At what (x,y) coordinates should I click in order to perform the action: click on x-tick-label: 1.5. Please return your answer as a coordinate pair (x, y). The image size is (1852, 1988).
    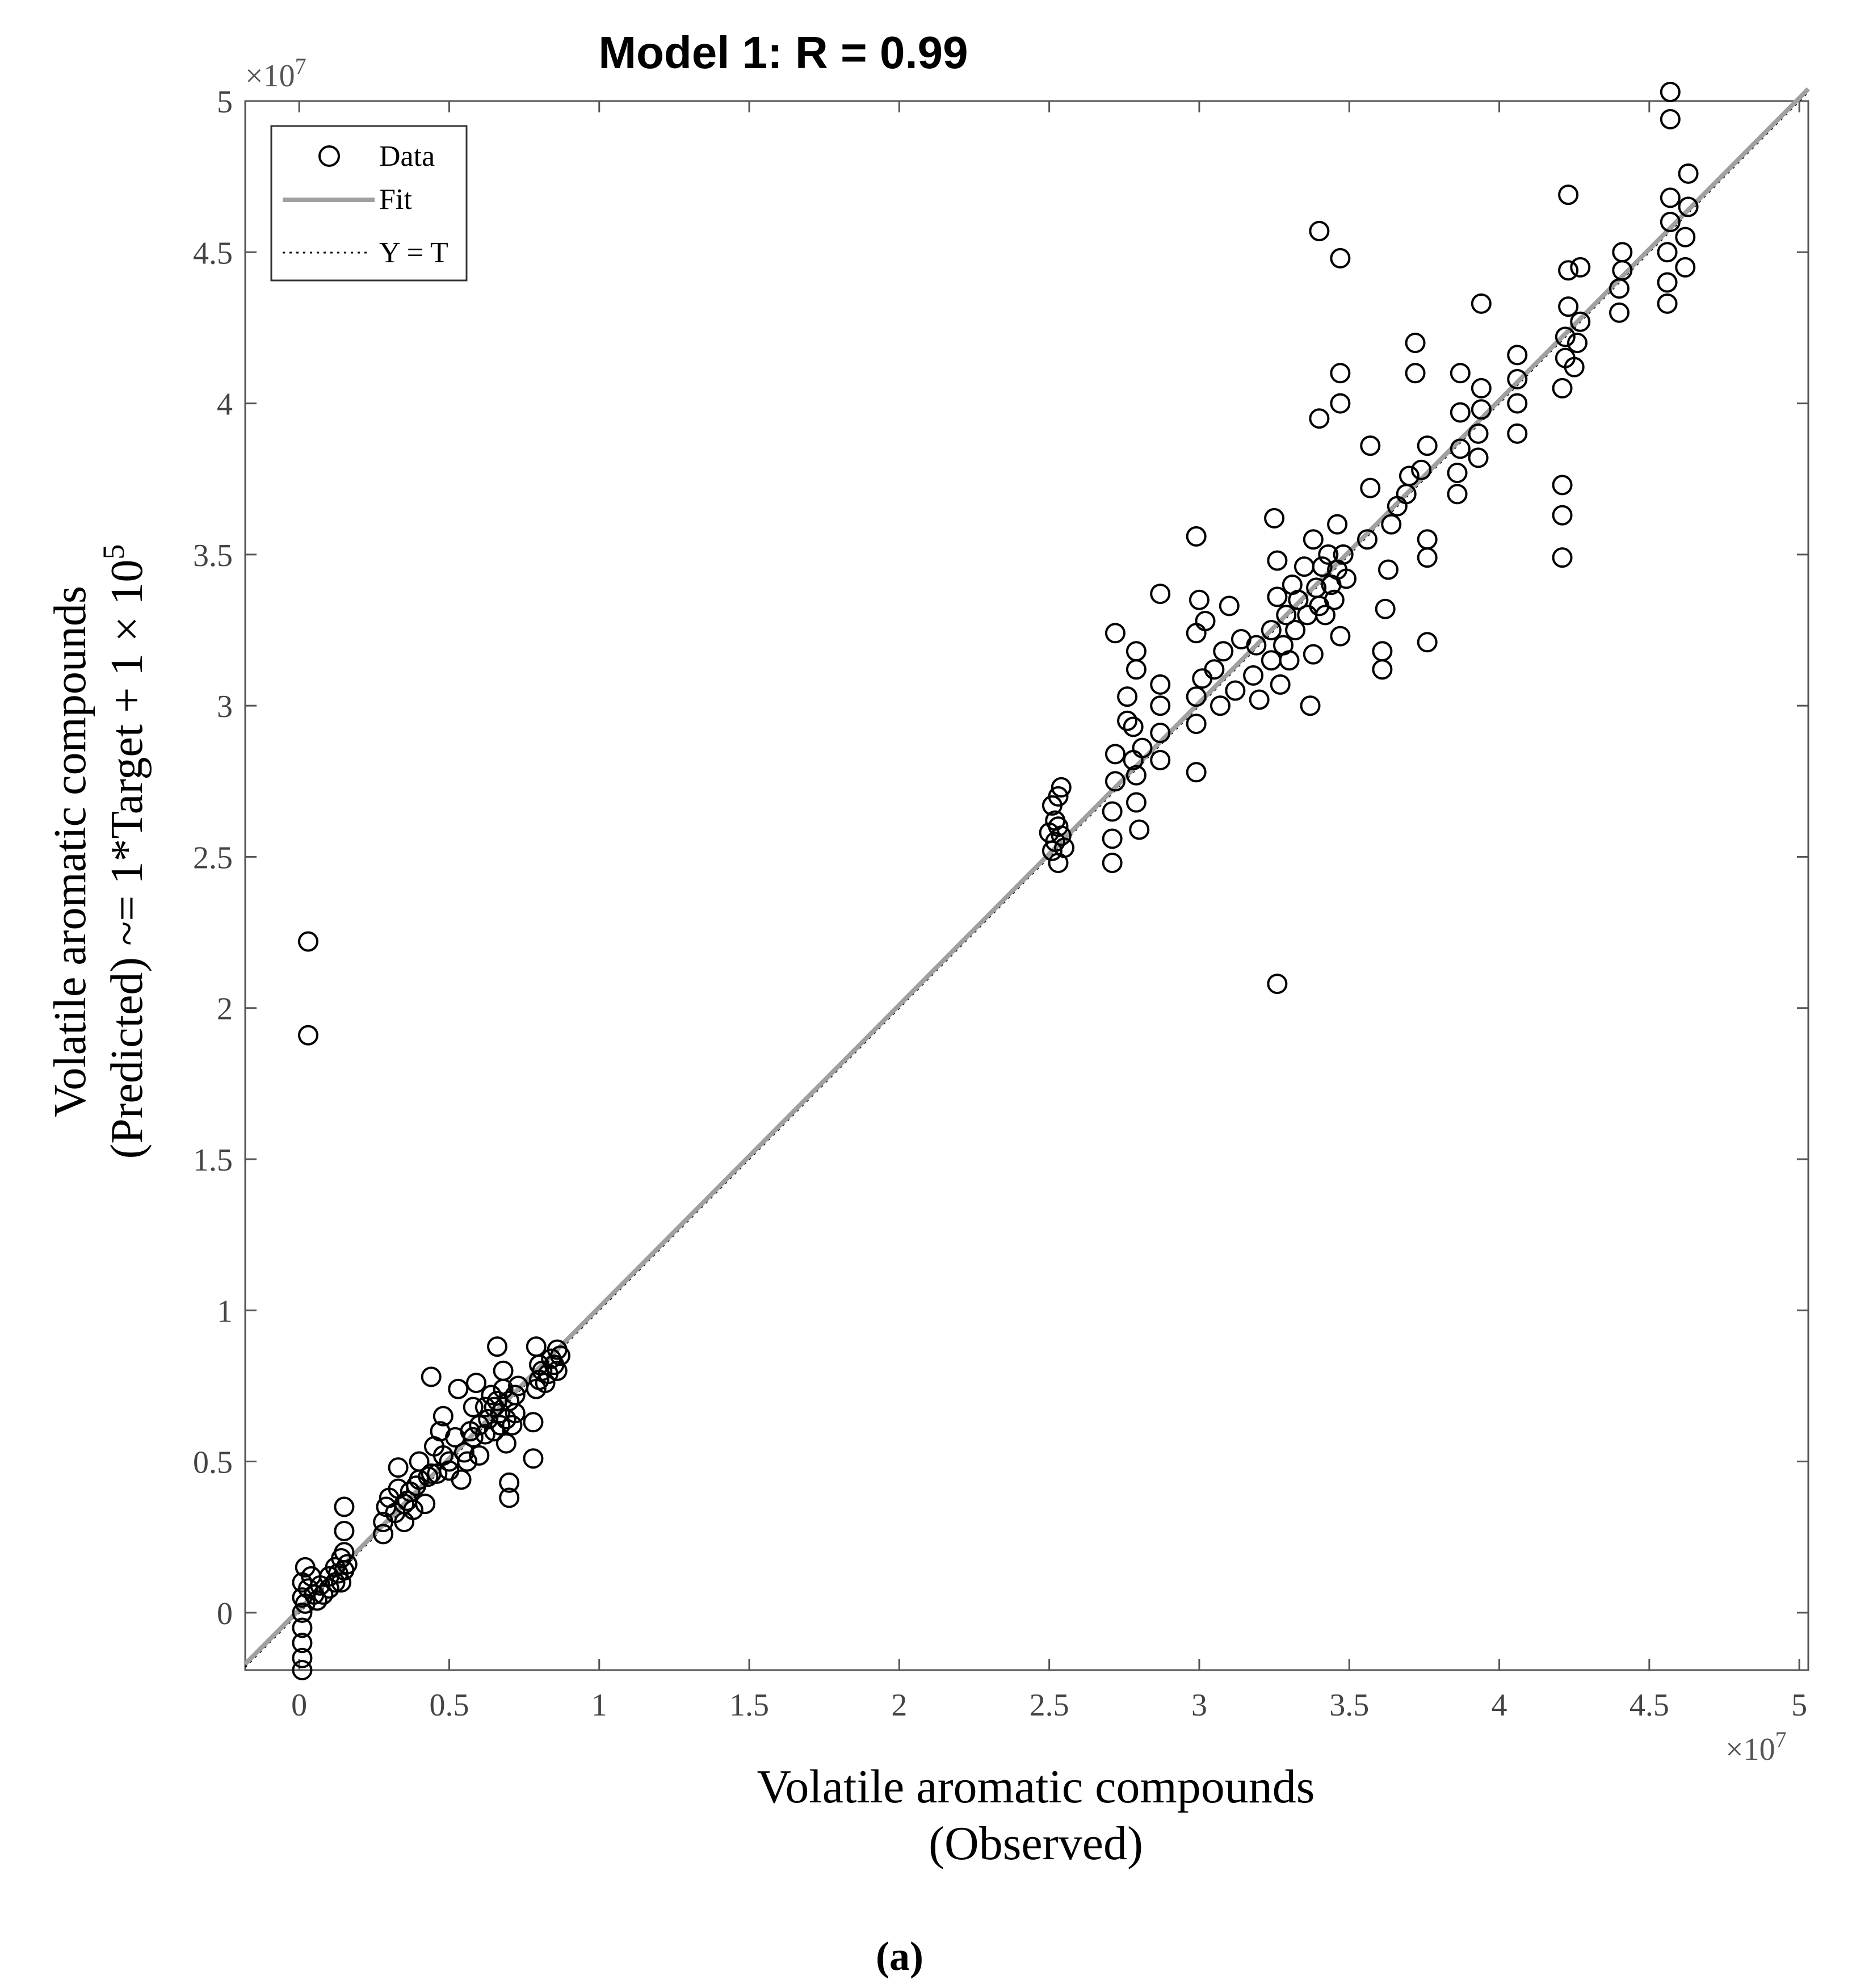
    Looking at the image, I should click on (749, 1705).